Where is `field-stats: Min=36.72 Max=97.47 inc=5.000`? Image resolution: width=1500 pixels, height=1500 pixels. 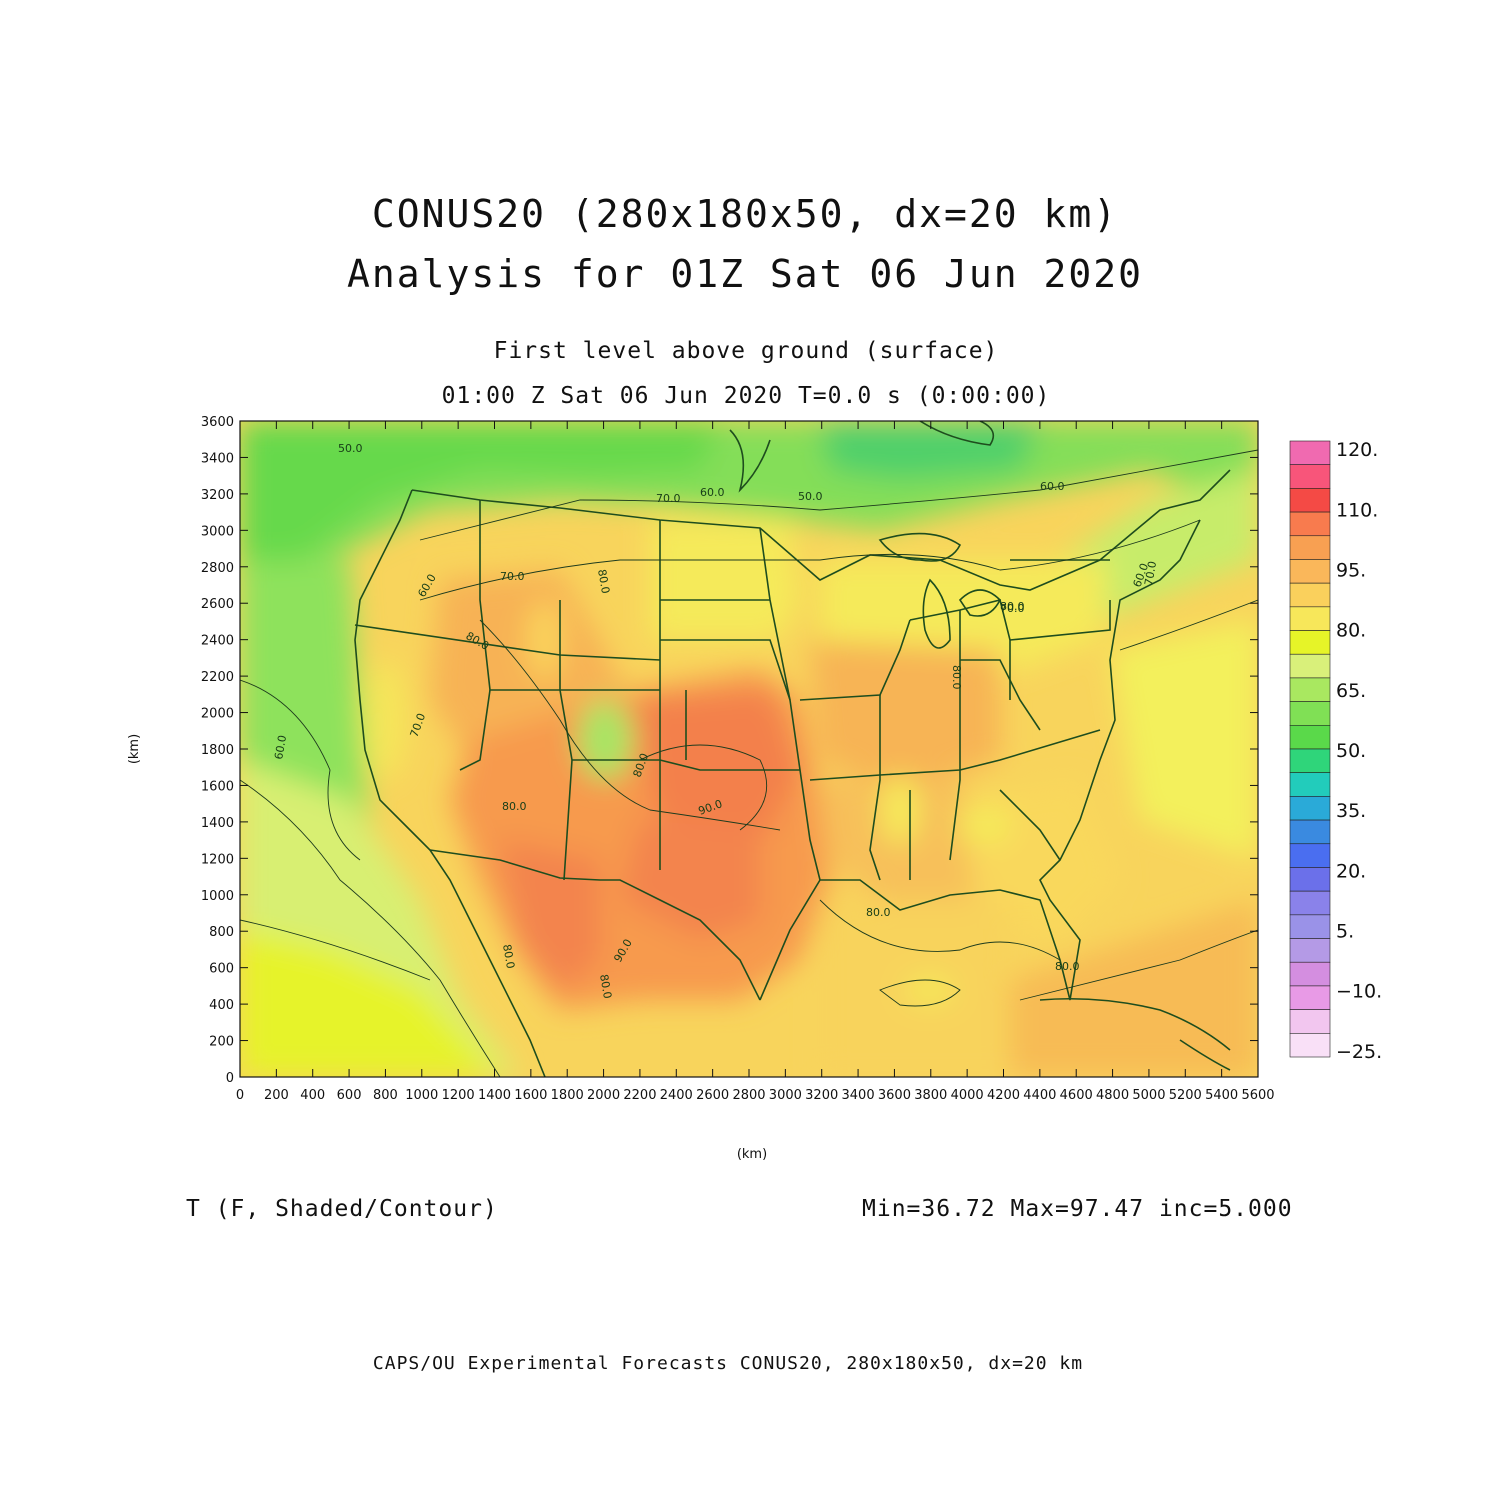 field-stats: Min=36.72 Max=97.47 inc=5.000 is located at coordinates (1077, 1209).